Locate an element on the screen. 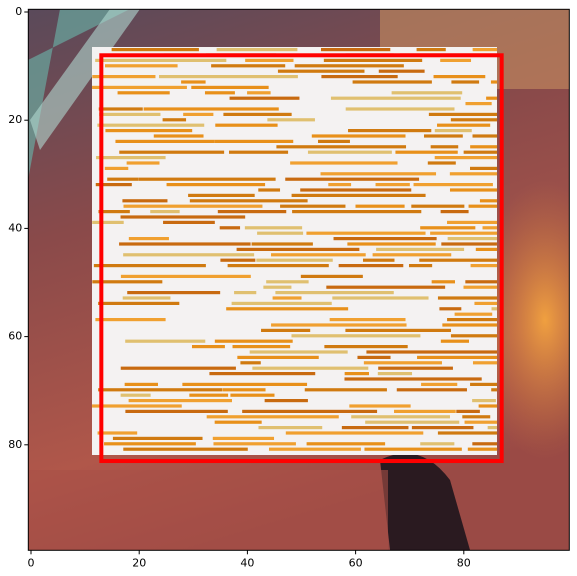 This screenshot has width=577, height=576. image-orange is located at coordinates (522, 320).